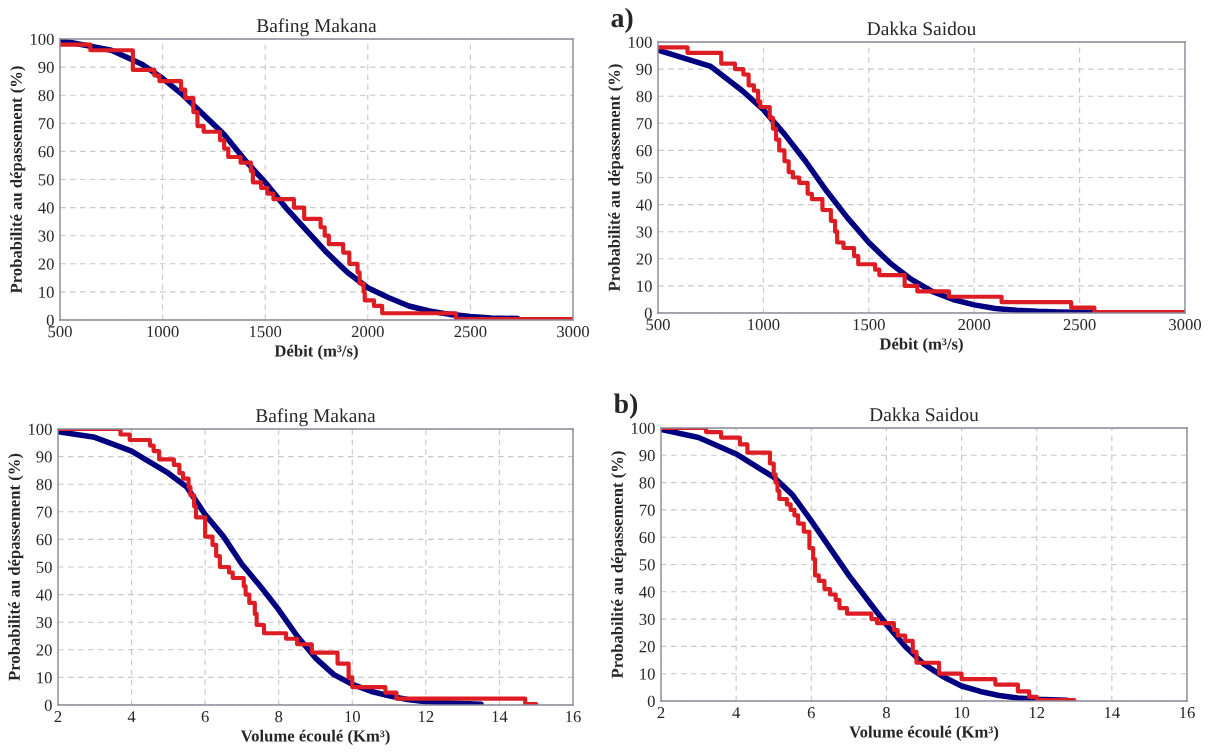 Image resolution: width=1210 pixels, height=756 pixels. Describe the element at coordinates (626, 406) in the screenshot. I see `text: b)` at that location.